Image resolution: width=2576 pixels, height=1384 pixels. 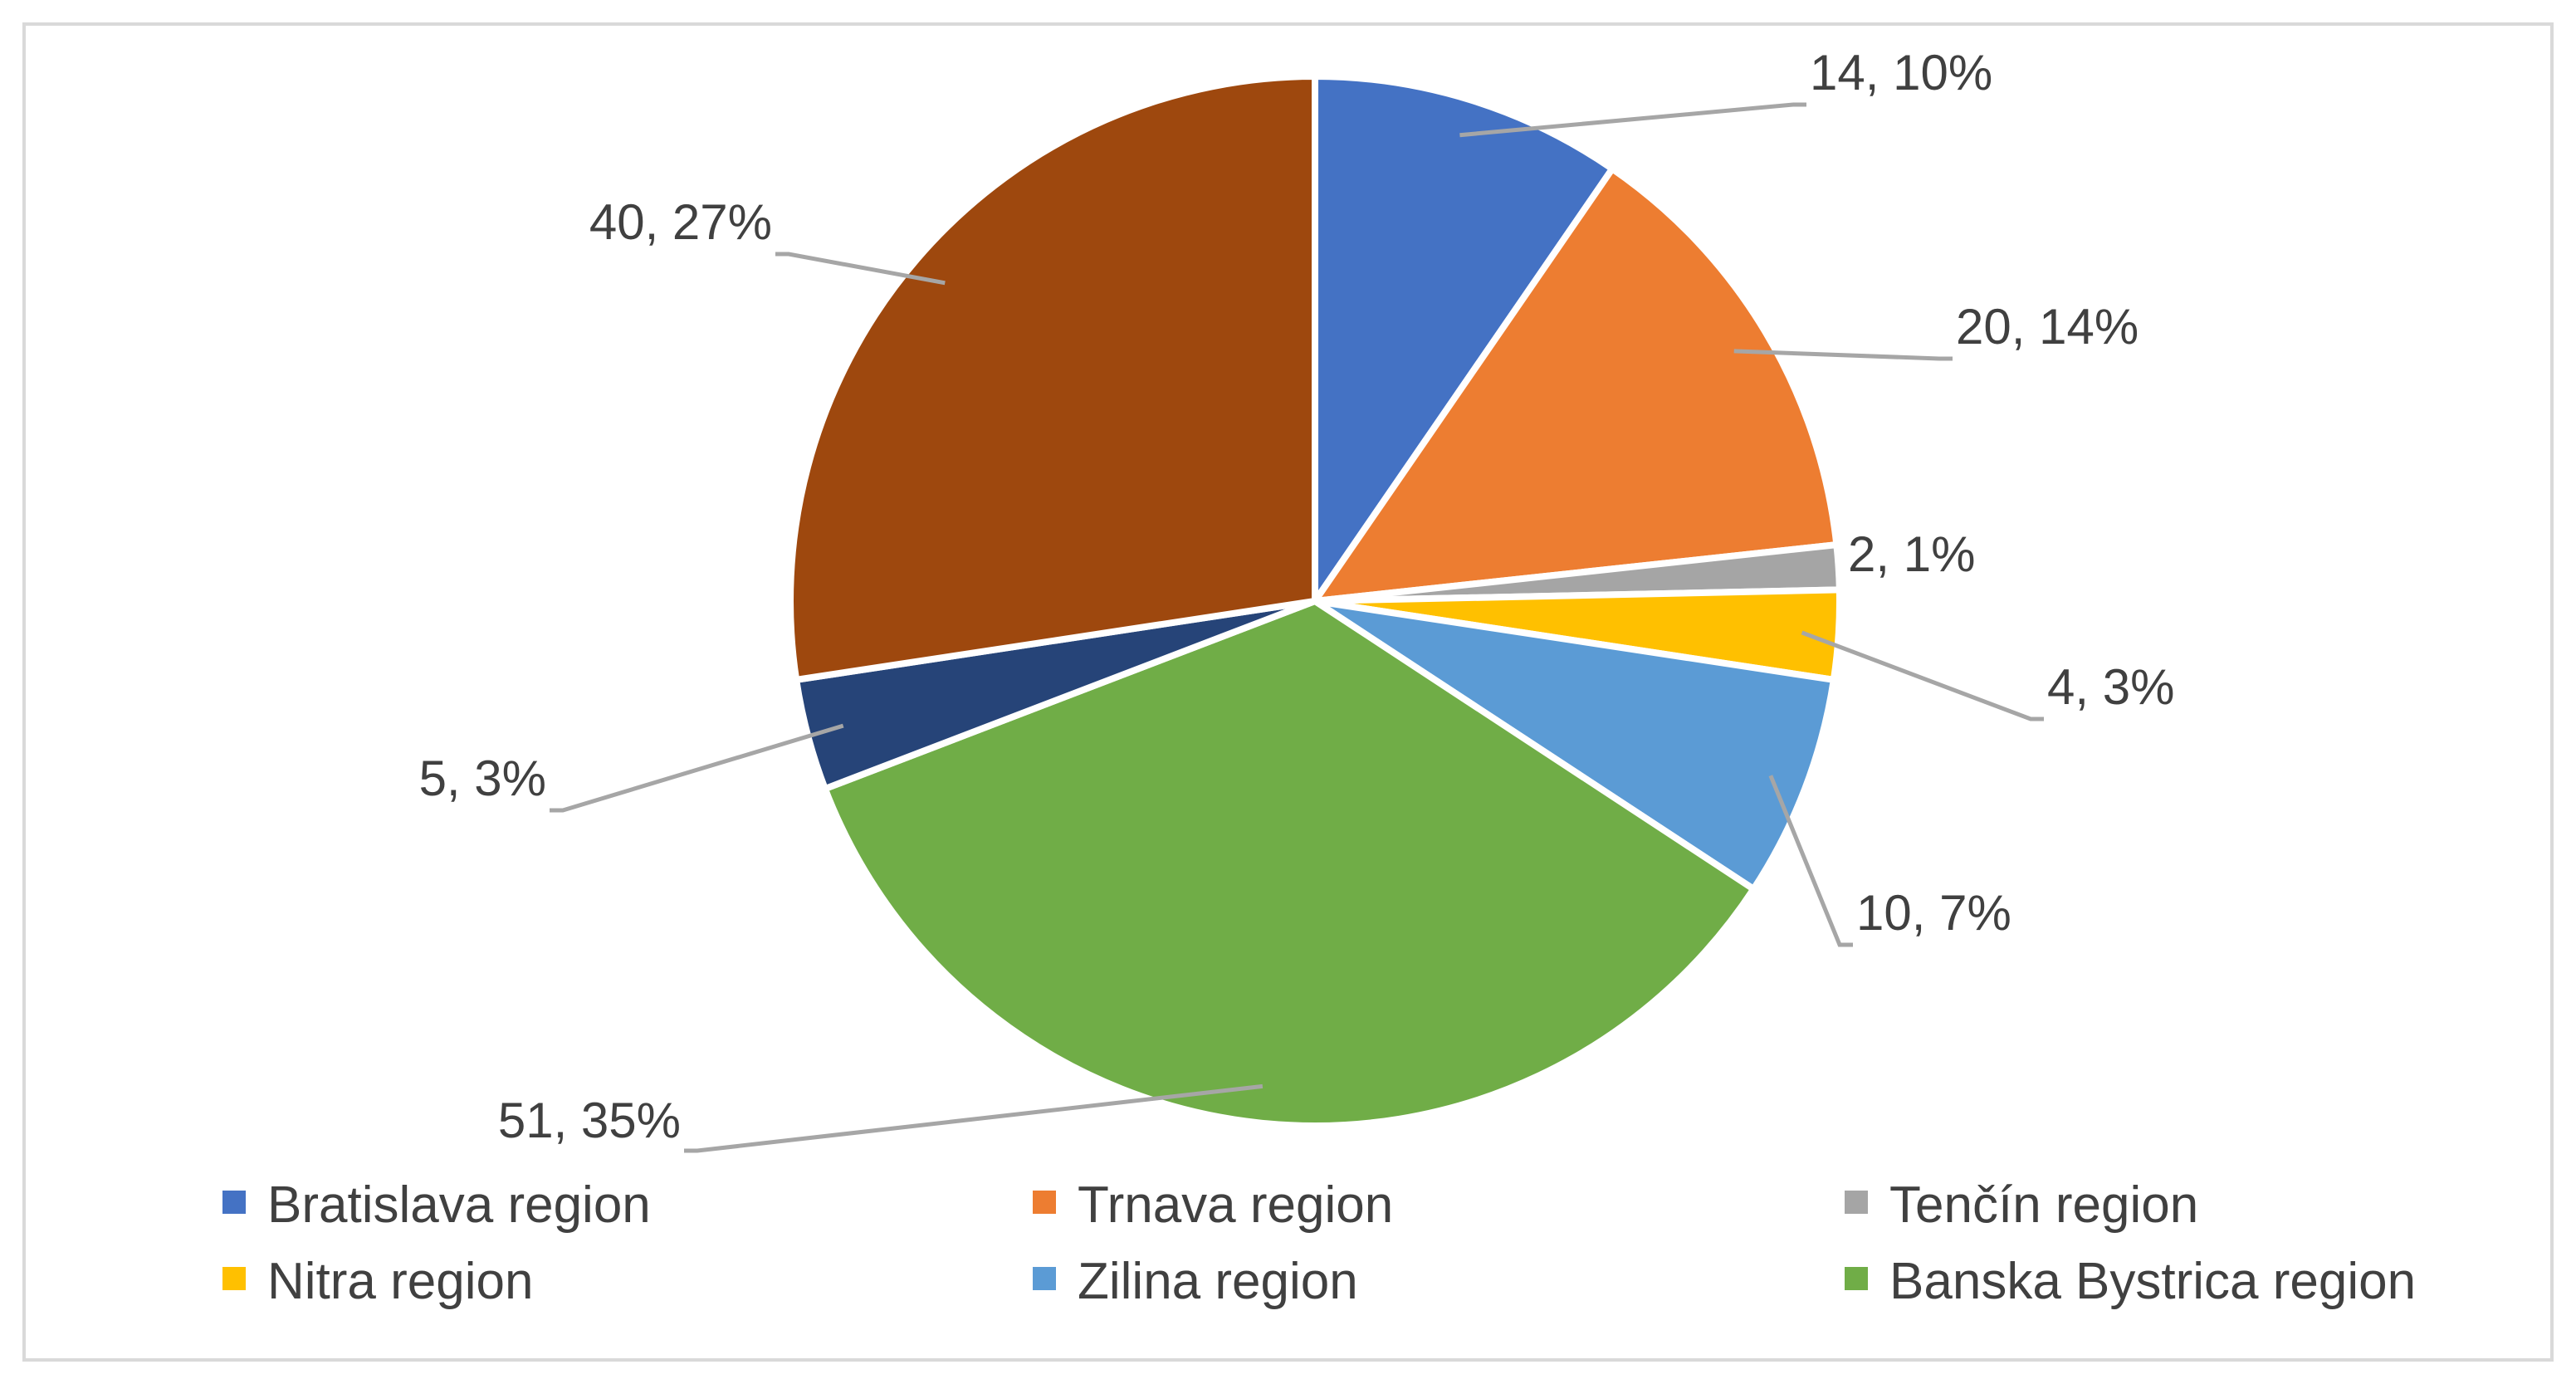 I want to click on data-label: 14, 10%, so click(x=1901, y=72).